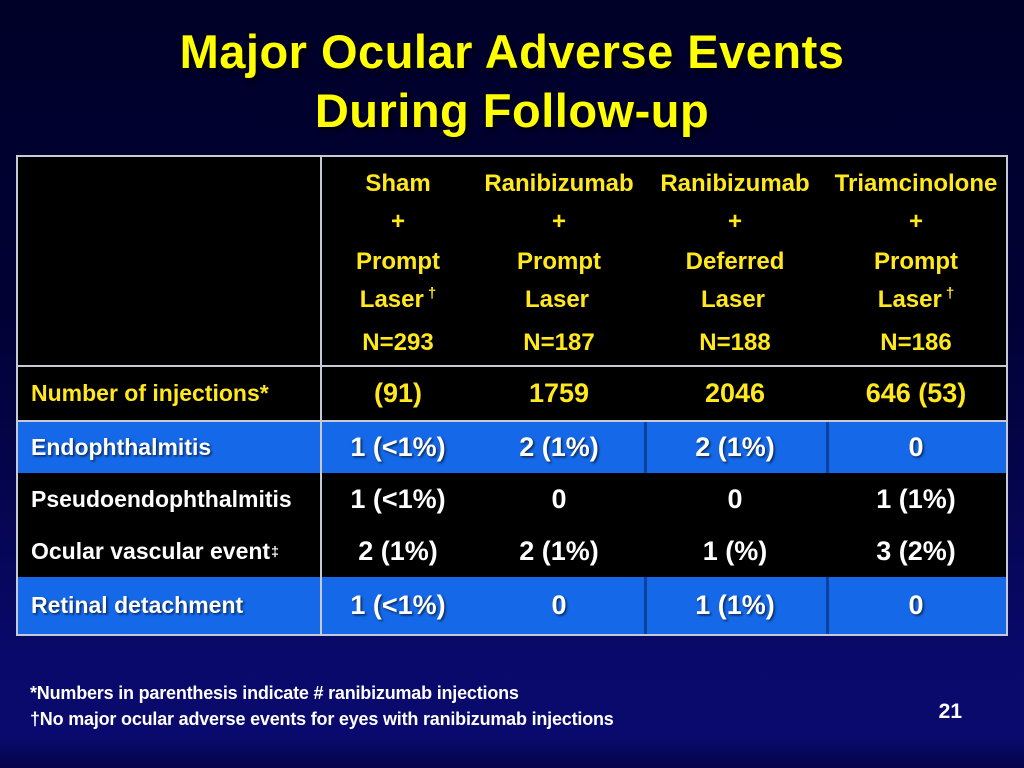 The height and width of the screenshot is (768, 1024). What do you see at coordinates (950, 711) in the screenshot?
I see `page-number: 21` at bounding box center [950, 711].